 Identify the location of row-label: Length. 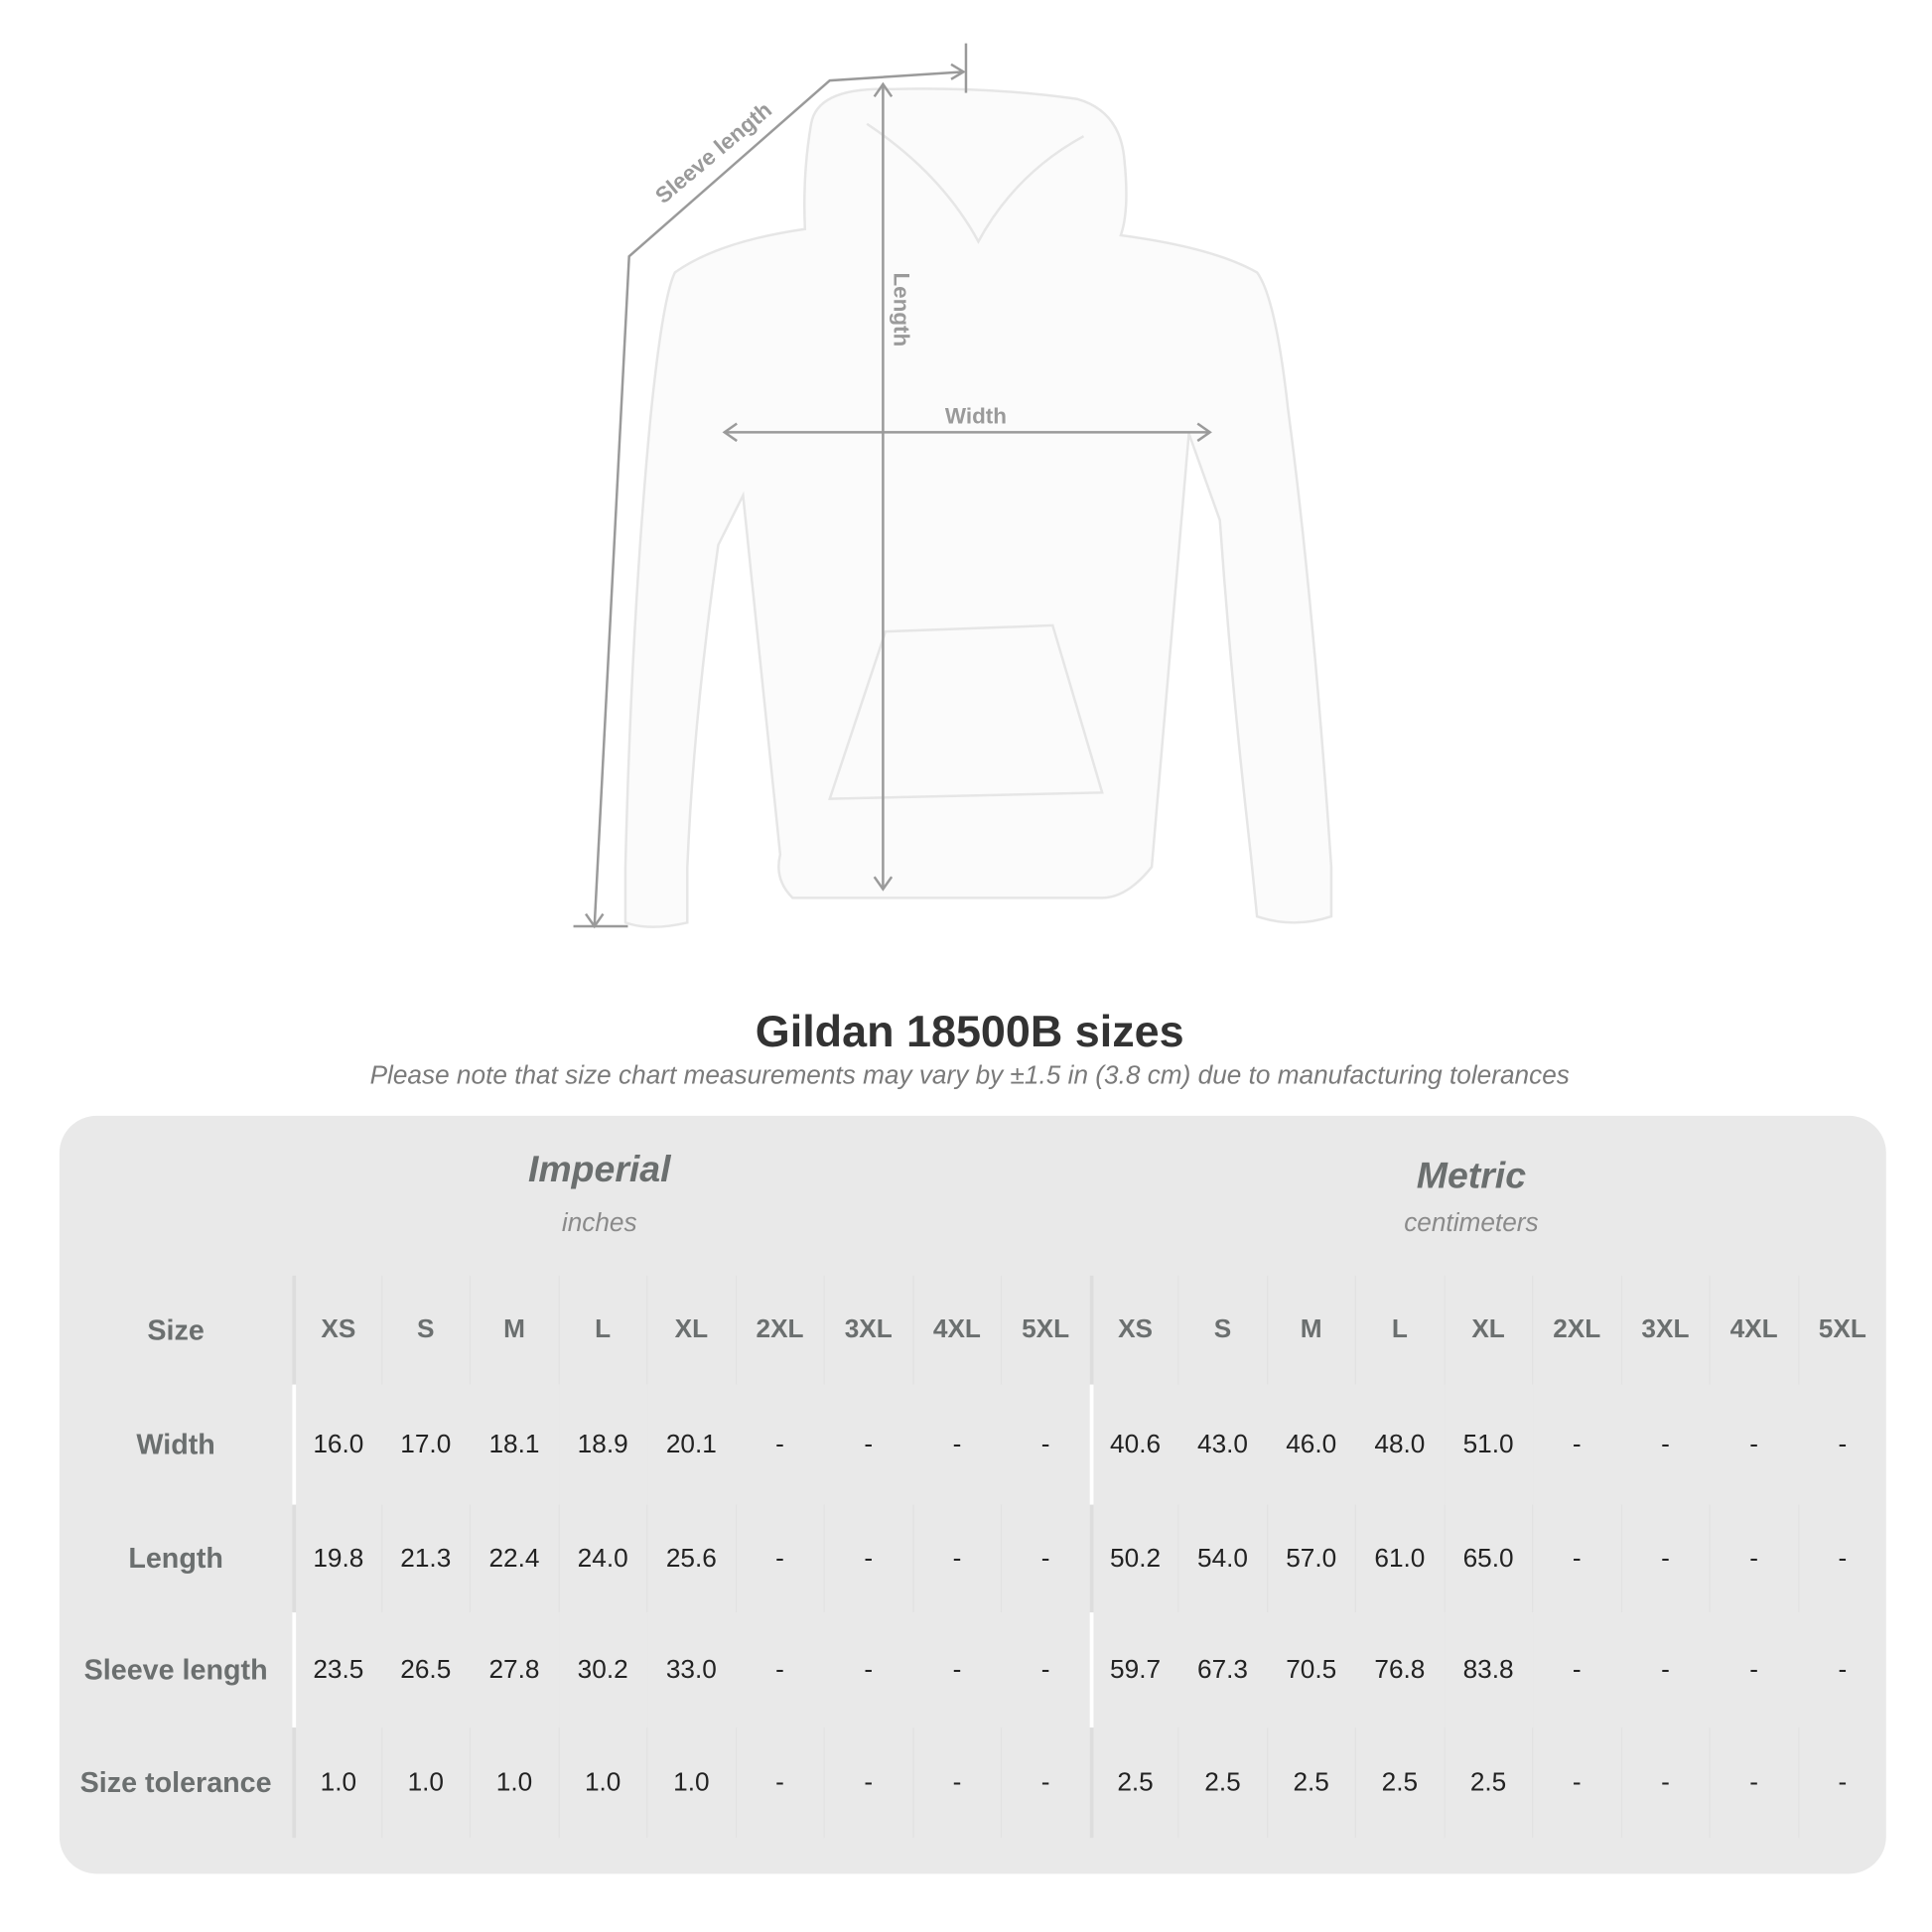
(175, 1558).